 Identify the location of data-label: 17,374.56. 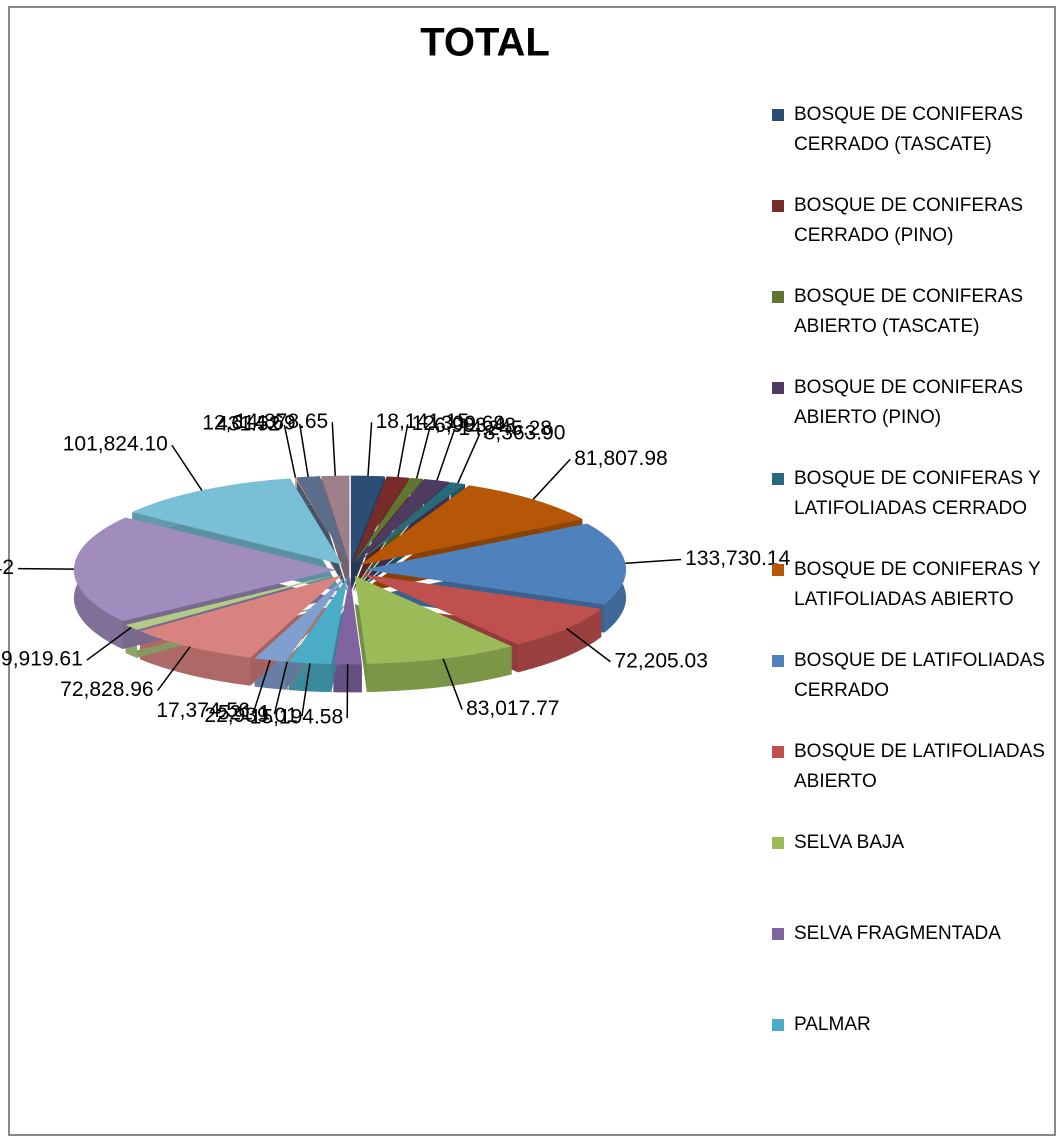
(202, 710).